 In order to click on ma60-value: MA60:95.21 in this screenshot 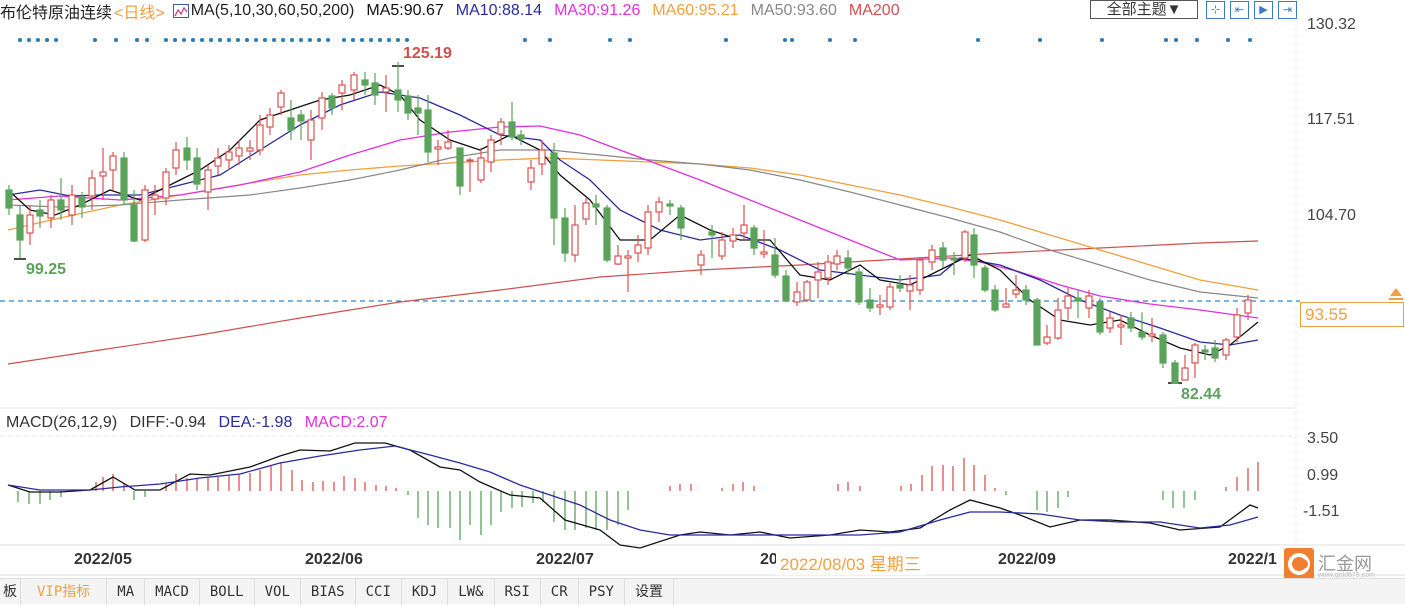, I will do `click(695, 10)`.